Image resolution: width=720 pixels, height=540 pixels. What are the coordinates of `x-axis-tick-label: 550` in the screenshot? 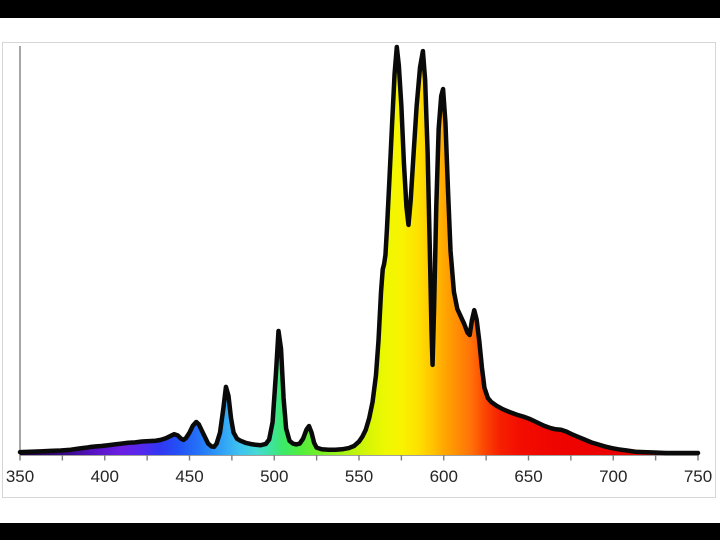 It's located at (359, 476).